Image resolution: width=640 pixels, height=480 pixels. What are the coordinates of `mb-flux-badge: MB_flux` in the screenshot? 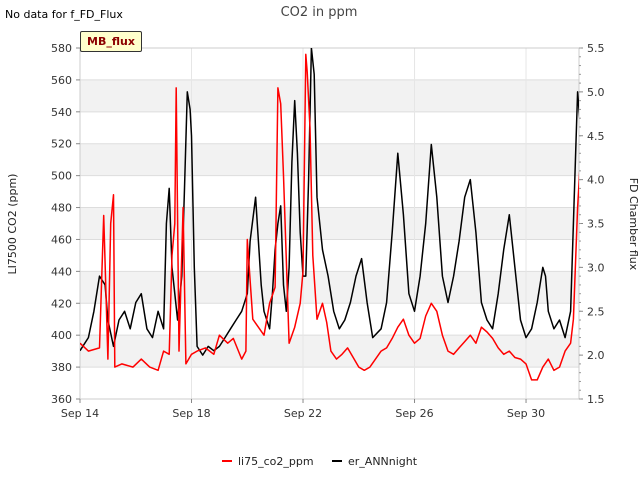 It's located at (111, 41).